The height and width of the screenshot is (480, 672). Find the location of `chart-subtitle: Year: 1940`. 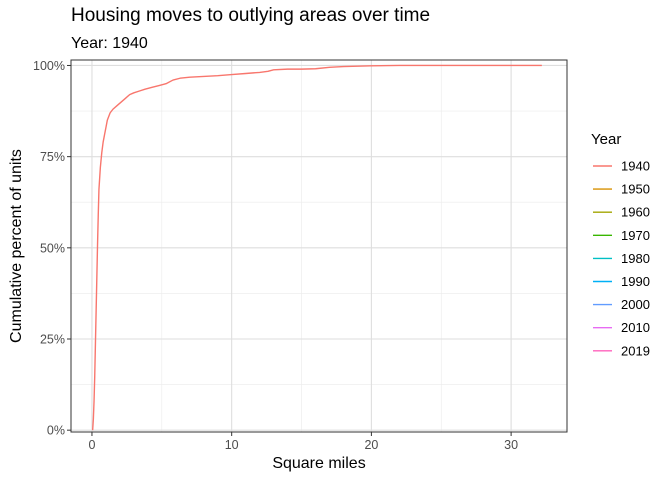

chart-subtitle: Year: 1940 is located at coordinates (109, 43).